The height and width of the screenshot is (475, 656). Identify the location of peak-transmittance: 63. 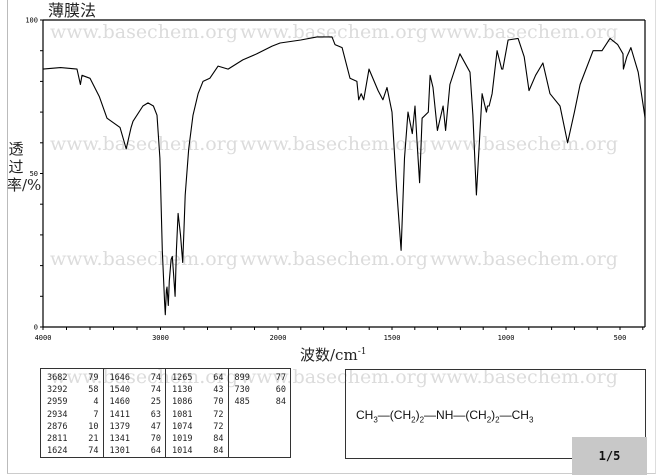
(155, 414).